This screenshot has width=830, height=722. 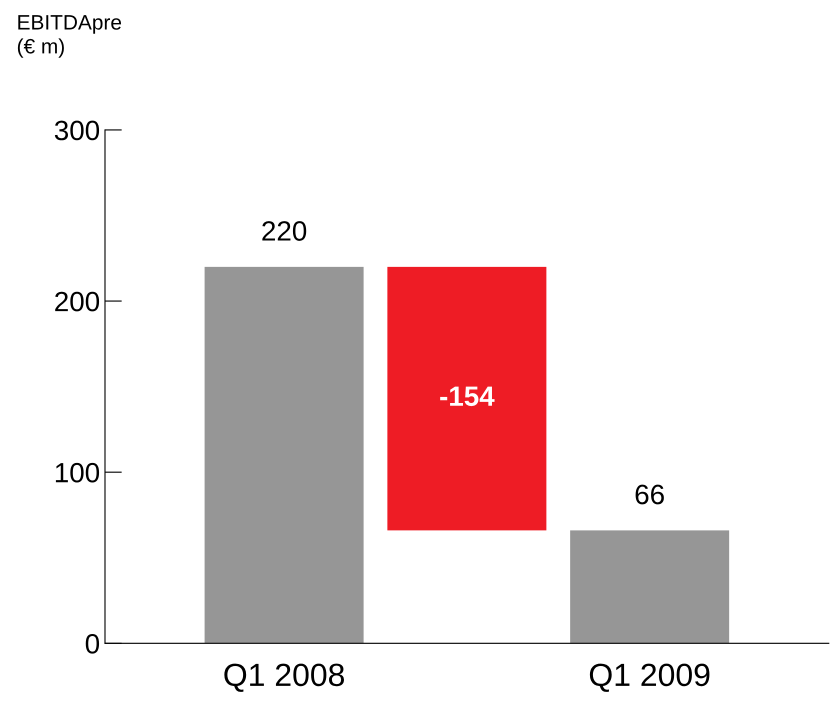 What do you see at coordinates (93, 644) in the screenshot?
I see `y-tick-label: 0` at bounding box center [93, 644].